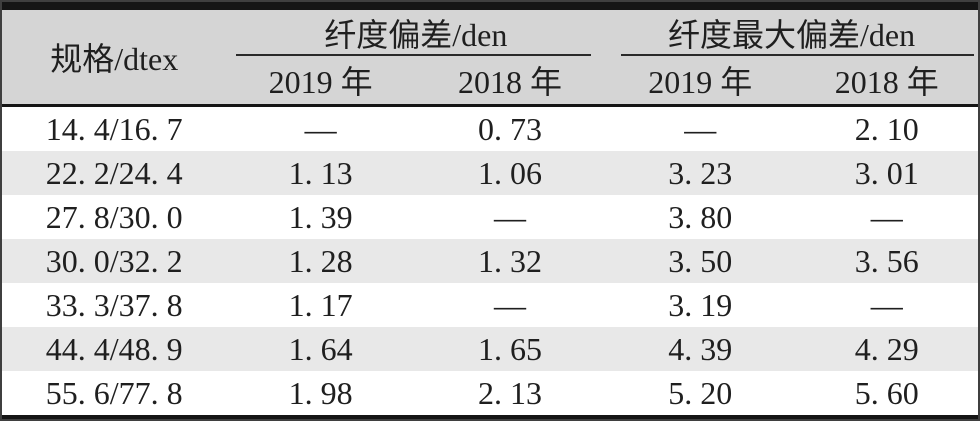 The width and height of the screenshot is (980, 421). What do you see at coordinates (700, 172) in the screenshot?
I see `value-cell: 3. 23` at bounding box center [700, 172].